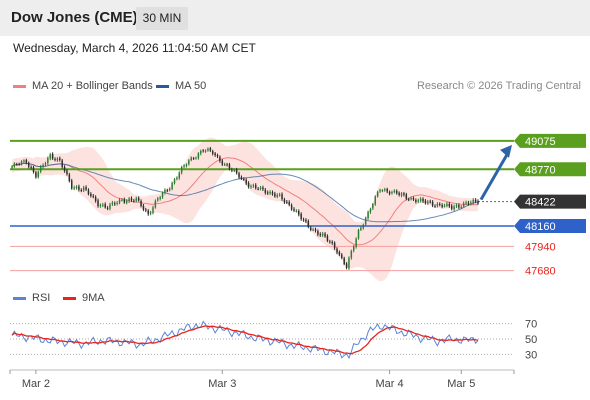 The image size is (590, 400). What do you see at coordinates (262, 379) in the screenshot?
I see `time-axis-layer: Mar 2 Mar 3 Mar 4 Mar 5` at bounding box center [262, 379].